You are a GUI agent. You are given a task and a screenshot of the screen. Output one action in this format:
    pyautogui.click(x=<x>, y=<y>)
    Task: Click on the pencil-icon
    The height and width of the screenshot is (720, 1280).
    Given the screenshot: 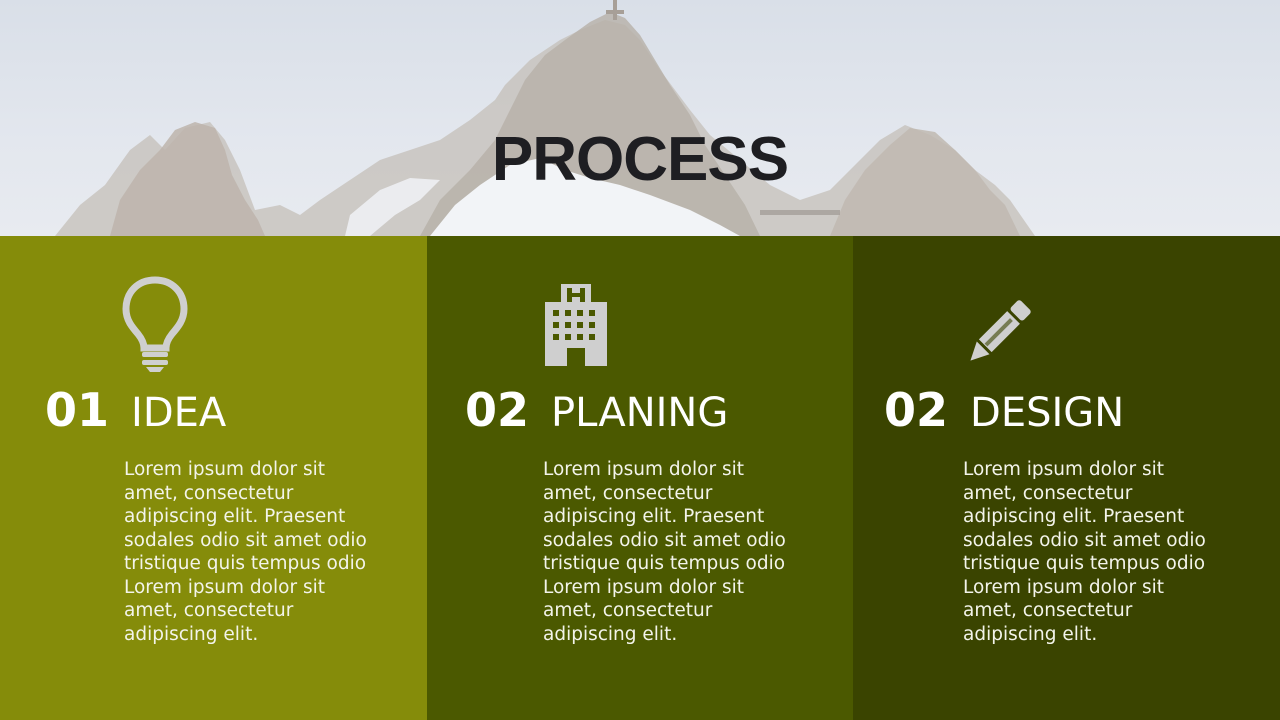 What is the action you would take?
    pyautogui.click(x=998, y=346)
    